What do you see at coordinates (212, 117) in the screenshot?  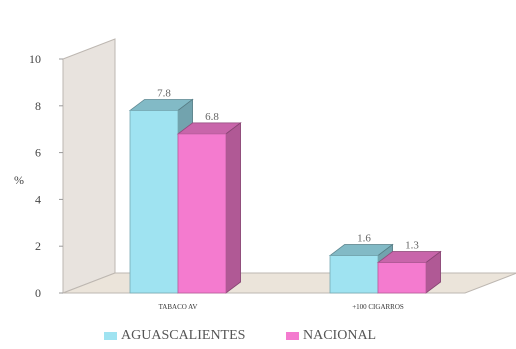 I see `bar-value-label: 6.8` at bounding box center [212, 117].